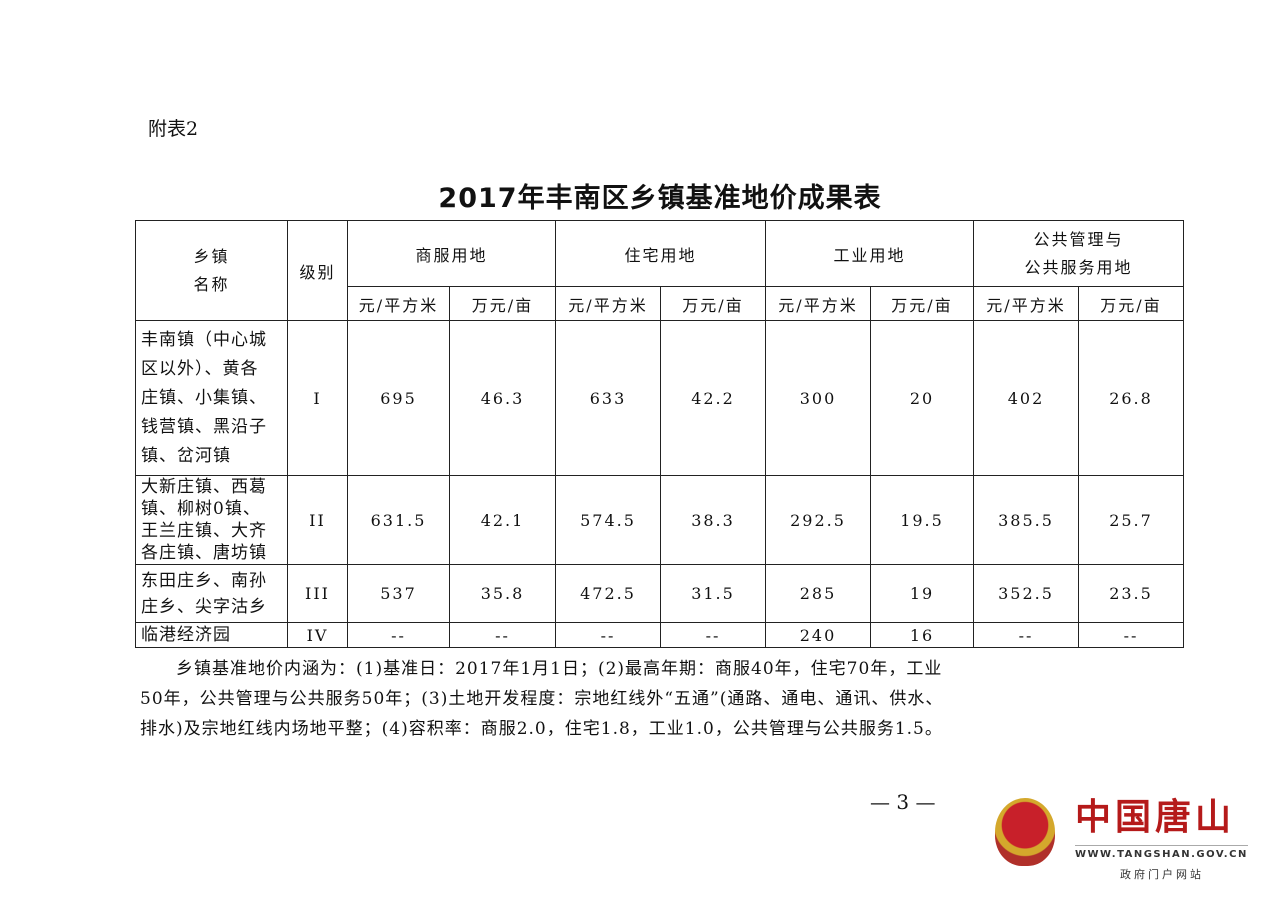 Image resolution: width=1280 pixels, height=902 pixels. I want to click on town-name-line: 区以外）、黄各, so click(200, 368).